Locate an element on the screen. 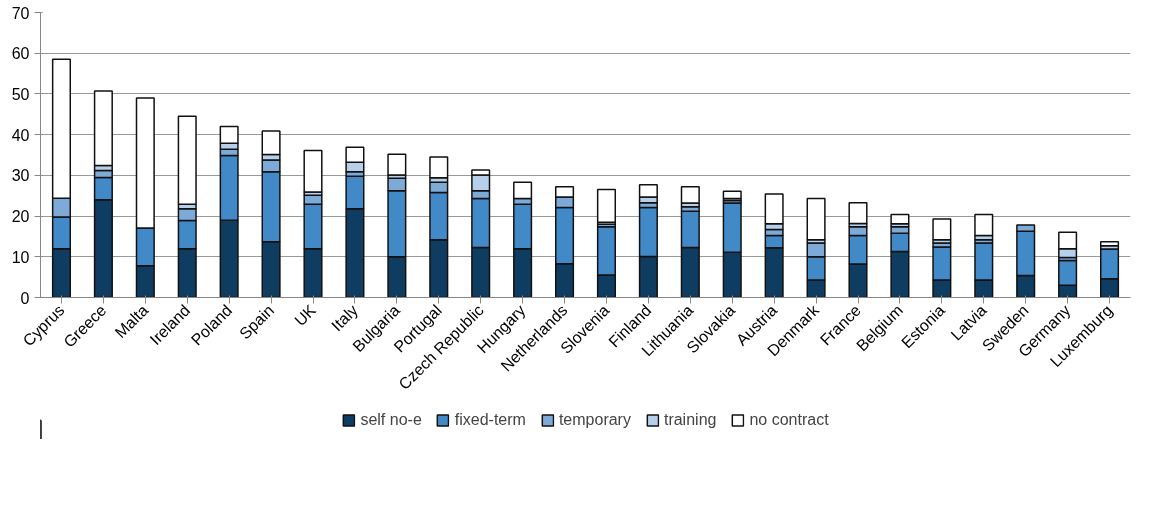  y-tick-label: 70 is located at coordinates (20, 13).